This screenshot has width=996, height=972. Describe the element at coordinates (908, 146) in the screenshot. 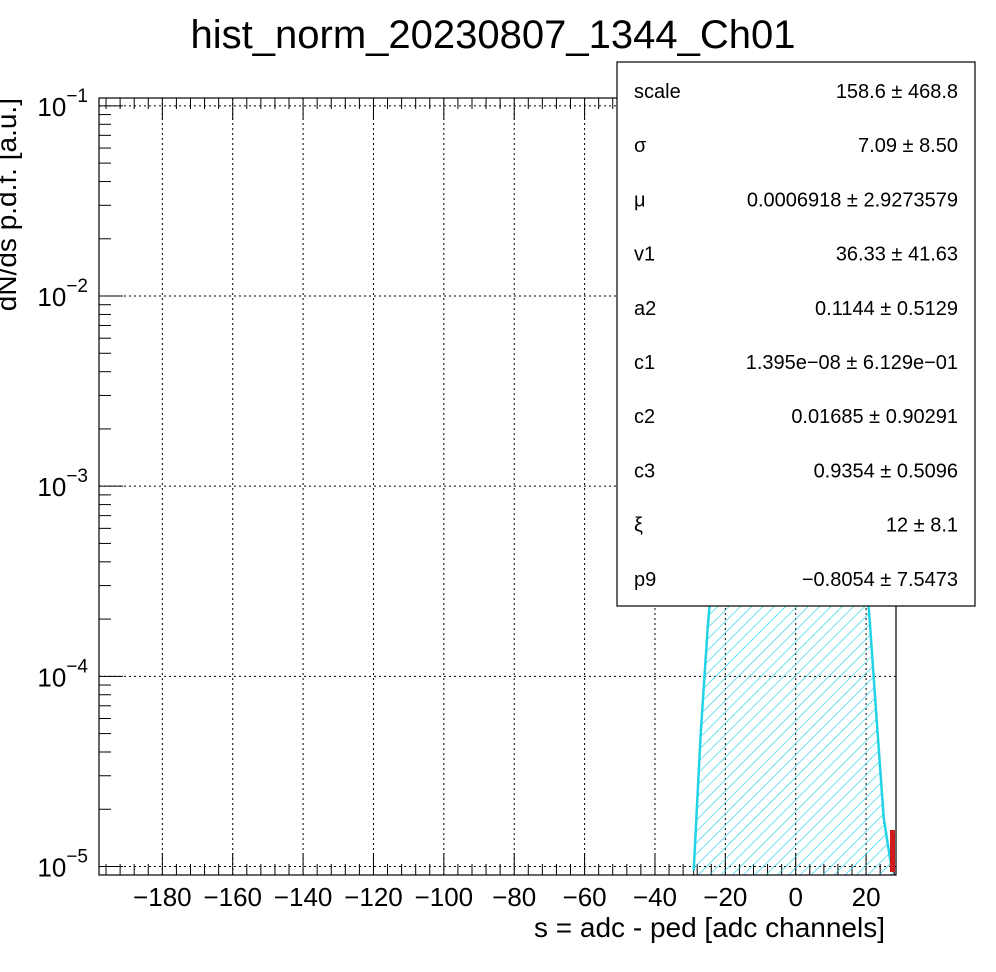

I see `stat-value: 7.09 ± 8.50` at that location.